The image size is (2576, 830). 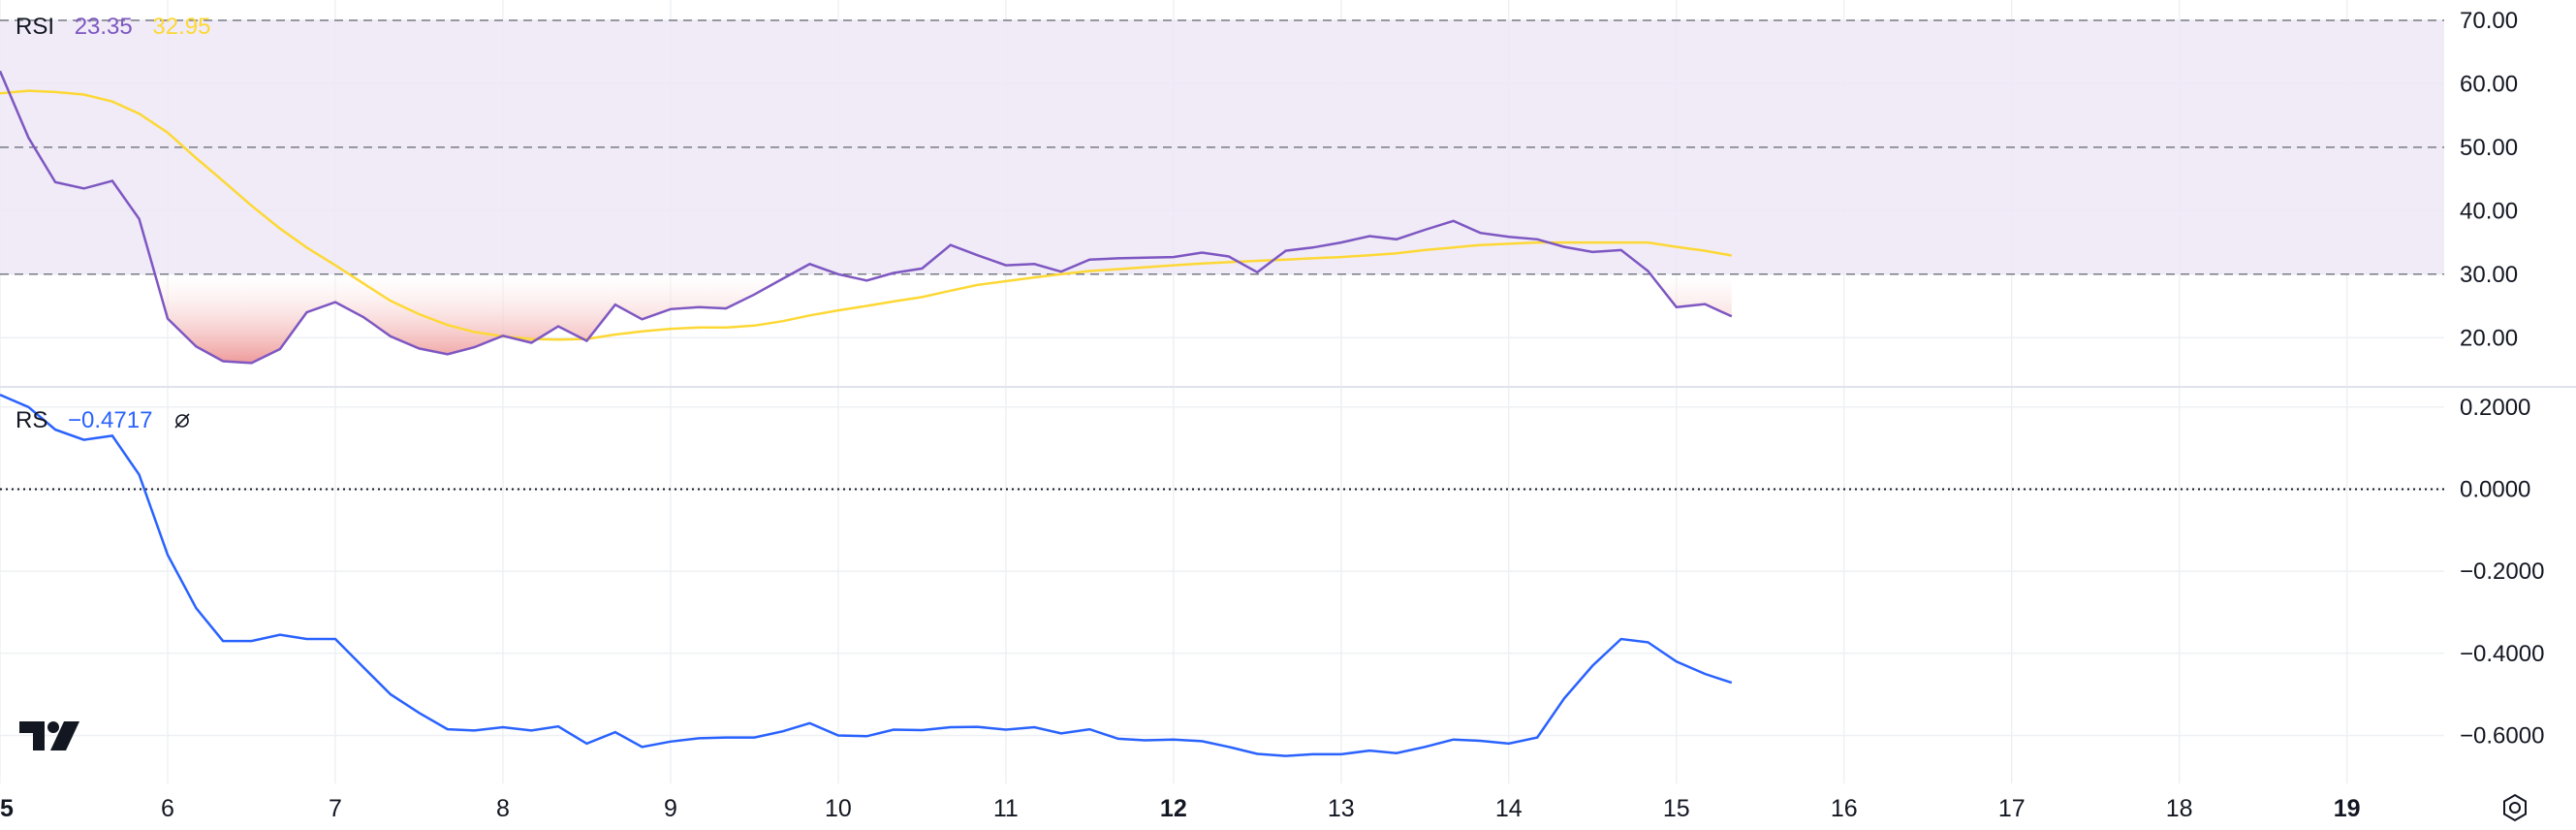 I want to click on rs-y-tick-label: −0.2000, so click(x=2502, y=572).